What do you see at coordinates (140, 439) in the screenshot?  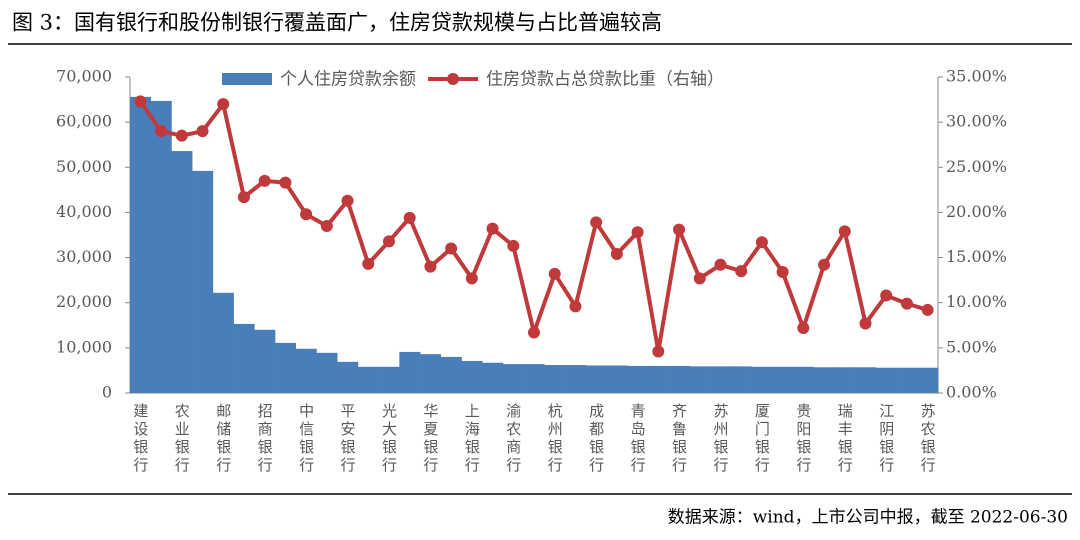 I see `x-tick-label: 建设银行` at bounding box center [140, 439].